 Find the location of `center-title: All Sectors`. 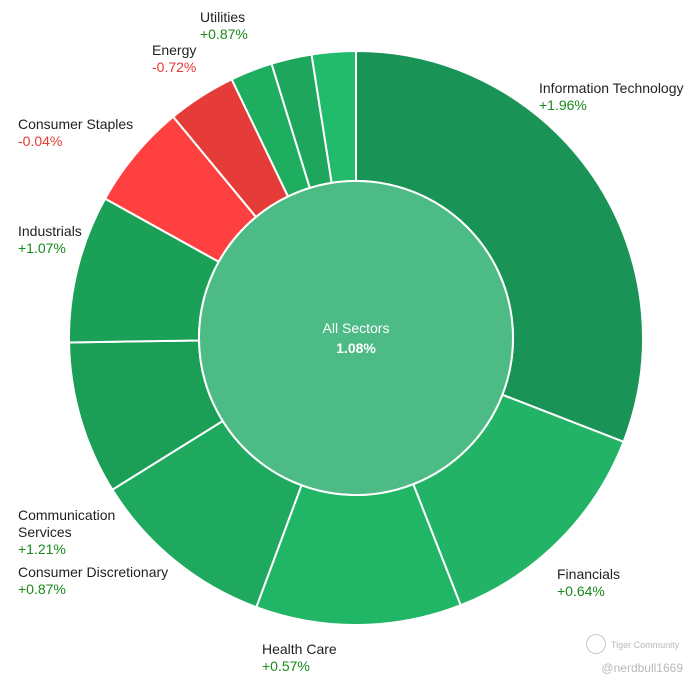

center-title: All Sectors is located at coordinates (356, 328).